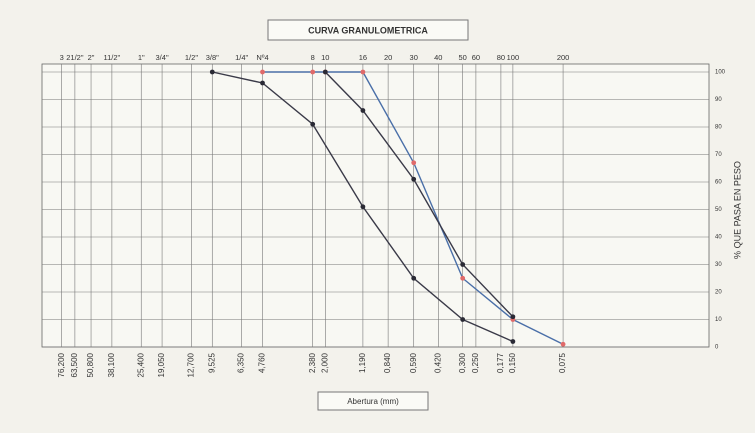  Describe the element at coordinates (500, 362) in the screenshot. I see `x-tick-label: 0,177` at that location.